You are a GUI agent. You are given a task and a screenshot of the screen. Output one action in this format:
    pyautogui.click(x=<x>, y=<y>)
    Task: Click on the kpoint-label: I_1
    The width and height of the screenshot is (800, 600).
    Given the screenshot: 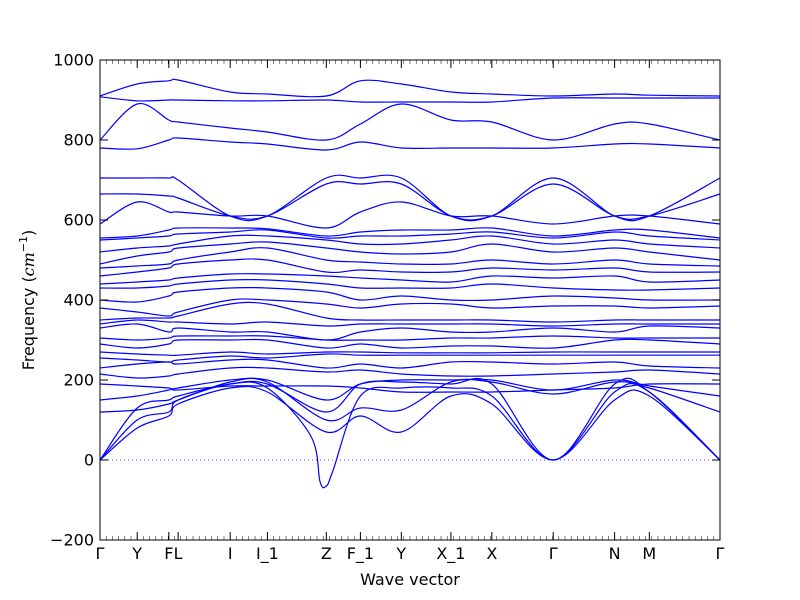 What is the action you would take?
    pyautogui.click(x=267, y=554)
    